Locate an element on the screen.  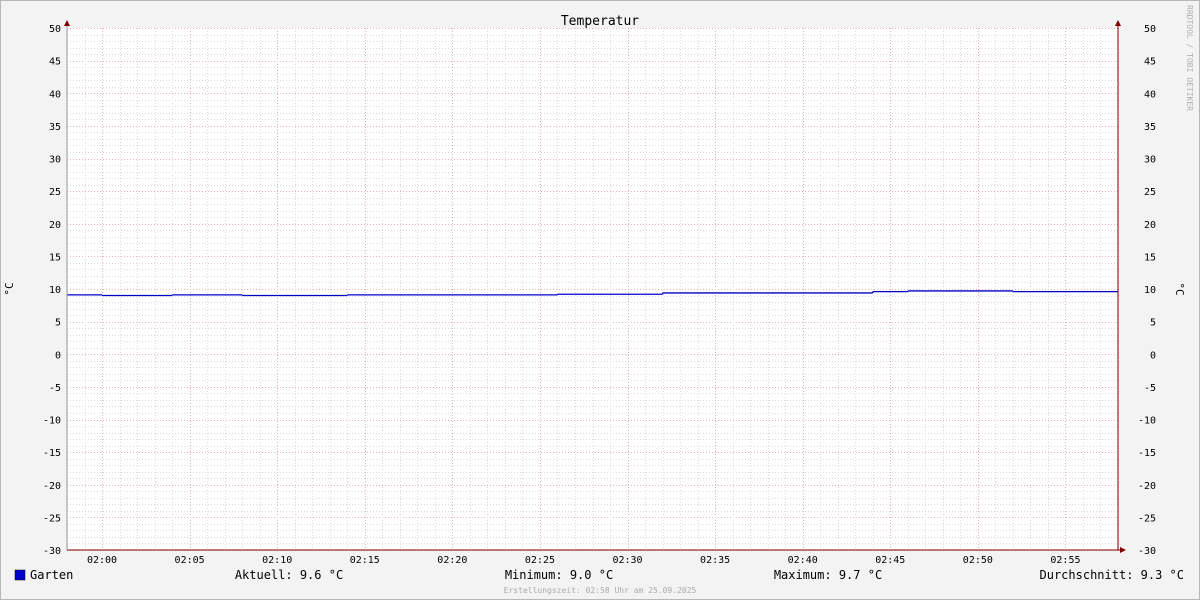
chart-title: Temperatur is located at coordinates (600, 21).